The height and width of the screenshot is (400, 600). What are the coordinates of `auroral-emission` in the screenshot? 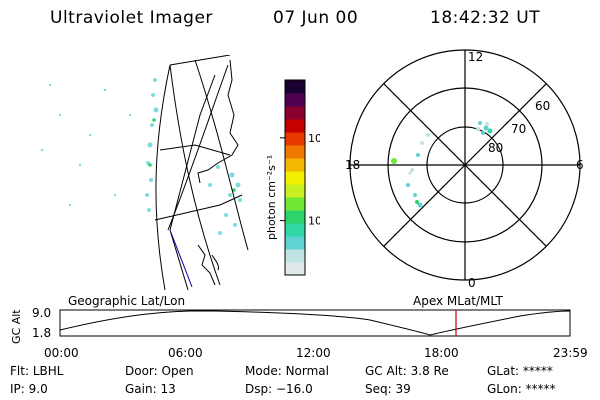 It's located at (442, 164).